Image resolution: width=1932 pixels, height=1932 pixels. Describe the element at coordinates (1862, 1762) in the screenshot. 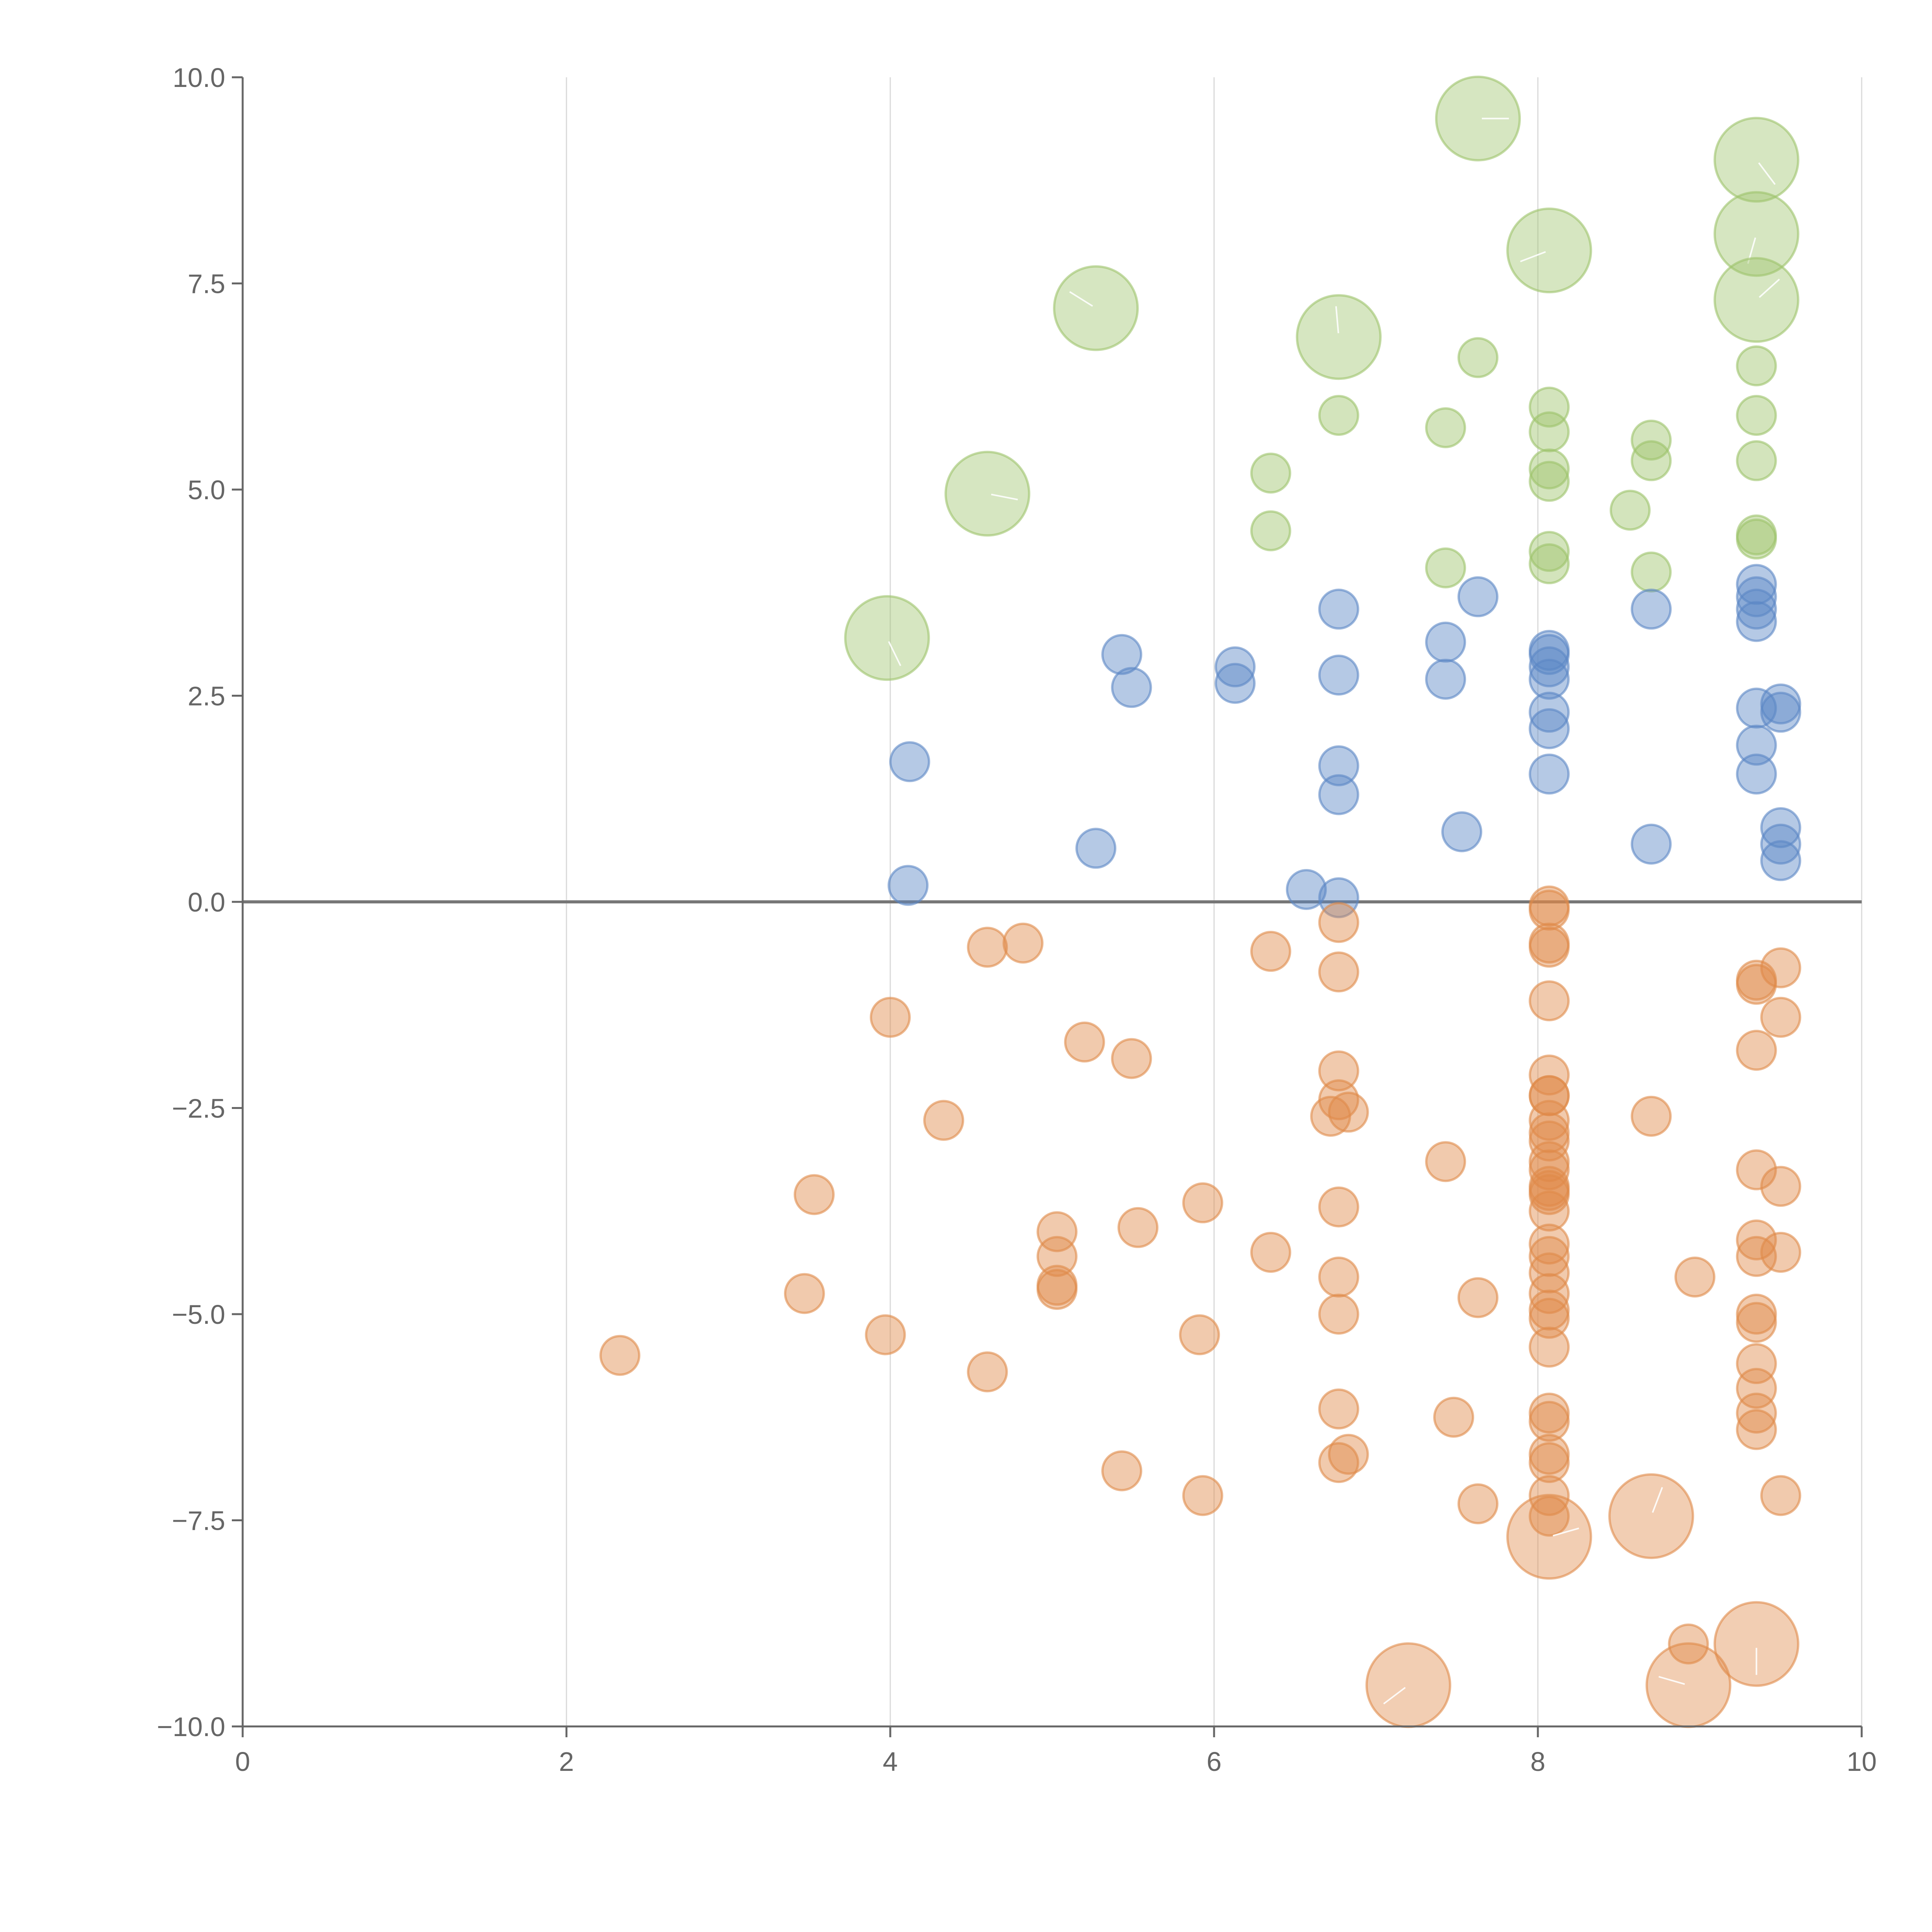

I see `x-tick-label: 10` at that location.